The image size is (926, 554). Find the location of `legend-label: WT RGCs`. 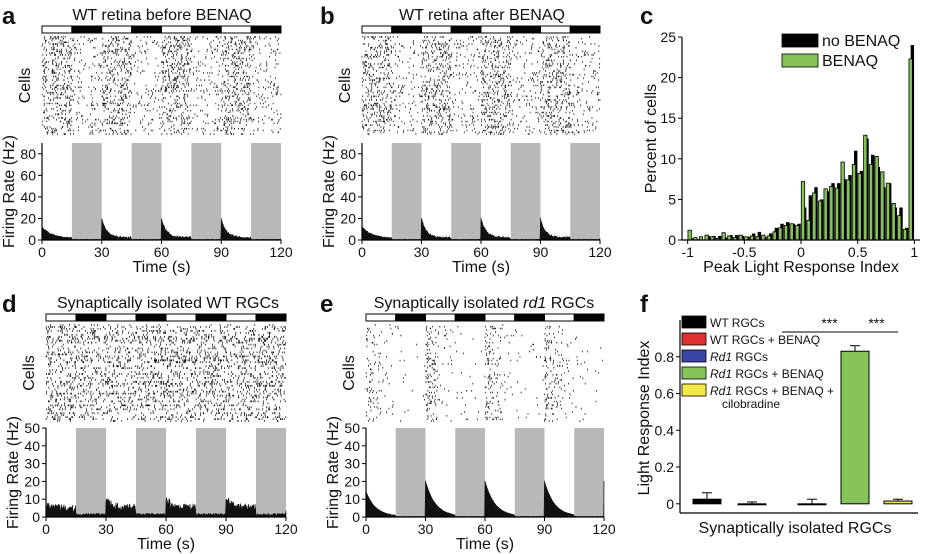

legend-label: WT RGCs is located at coordinates (737, 323).